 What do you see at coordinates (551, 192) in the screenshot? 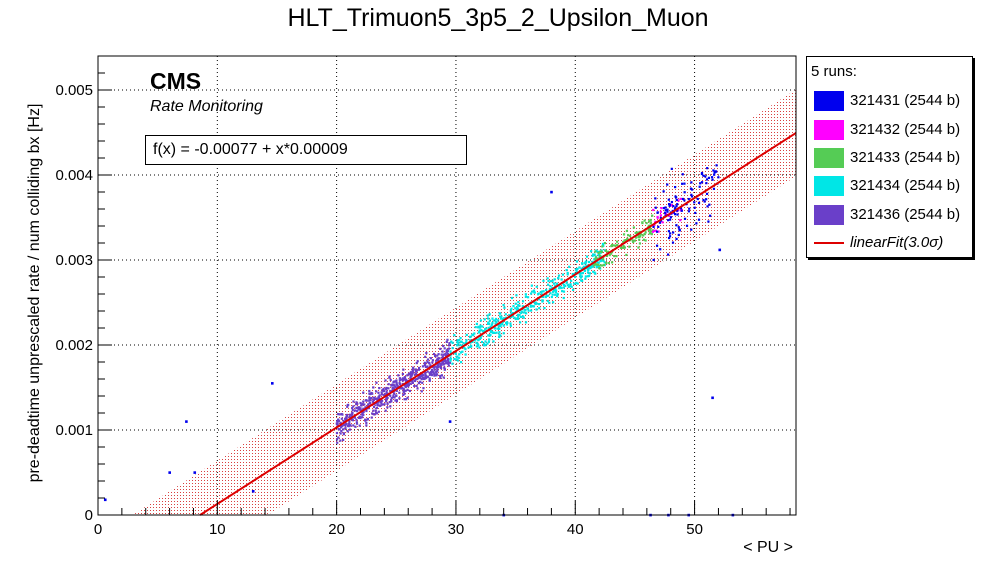
I see `outlier-point` at bounding box center [551, 192].